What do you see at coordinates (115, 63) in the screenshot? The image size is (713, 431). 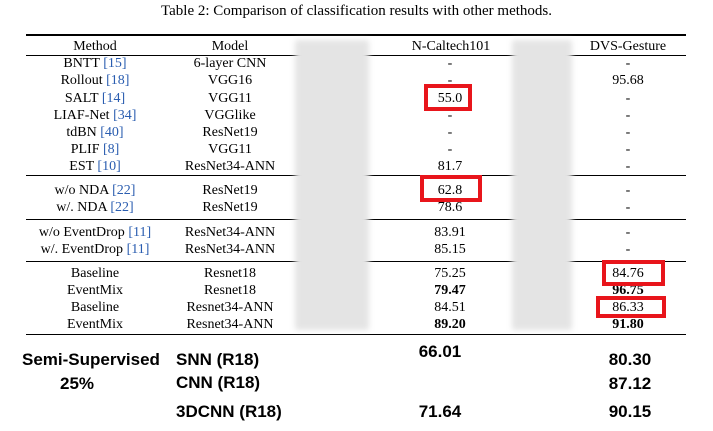 I see `citation-link: [15]` at bounding box center [115, 63].